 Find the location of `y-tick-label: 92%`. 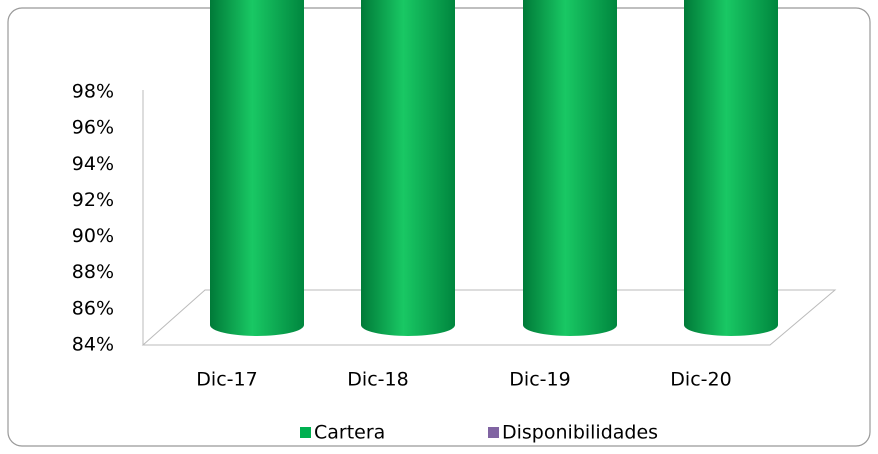

y-tick-label: 92% is located at coordinates (93, 200).